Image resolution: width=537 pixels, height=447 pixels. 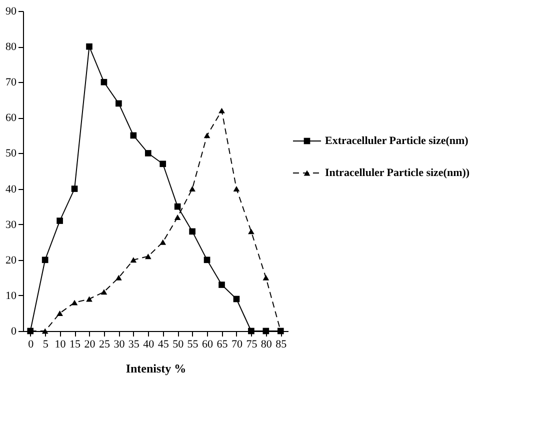 I want to click on legend-label: Extracelluler Particle size(nm), so click(x=397, y=141).